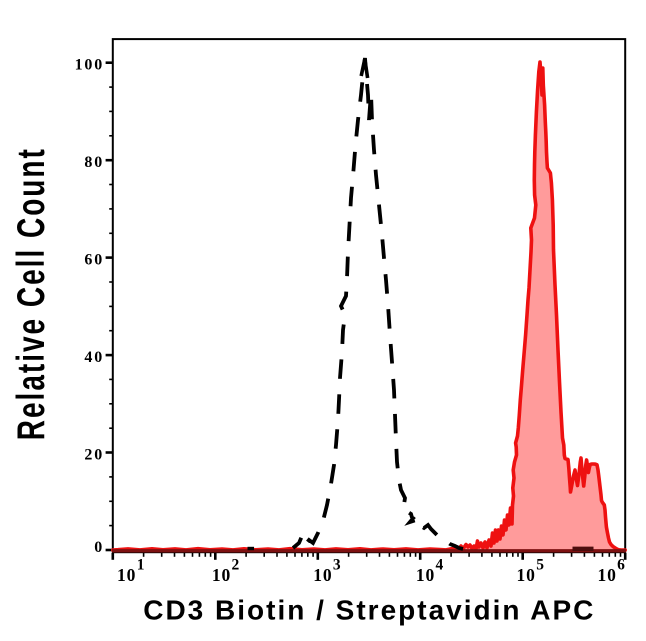  Describe the element at coordinates (369, 609) in the screenshot. I see `svg-text: CD3 Biotin / Streptavidin APC` at that location.